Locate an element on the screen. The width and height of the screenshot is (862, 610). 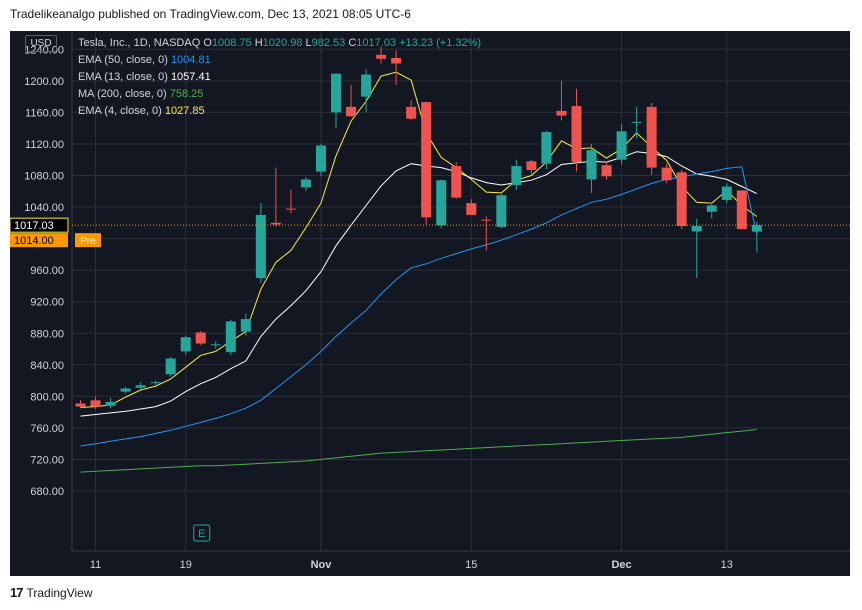
earnings-marker-text: E is located at coordinates (201, 534).